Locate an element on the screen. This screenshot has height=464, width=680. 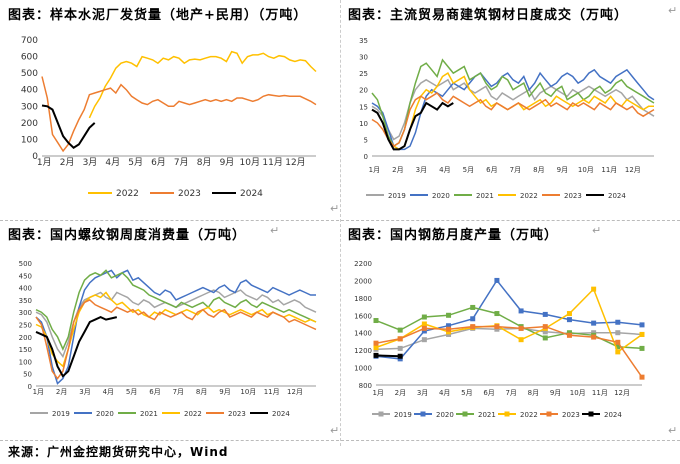
y-tick-label: 1000 is located at coordinates (363, 369).